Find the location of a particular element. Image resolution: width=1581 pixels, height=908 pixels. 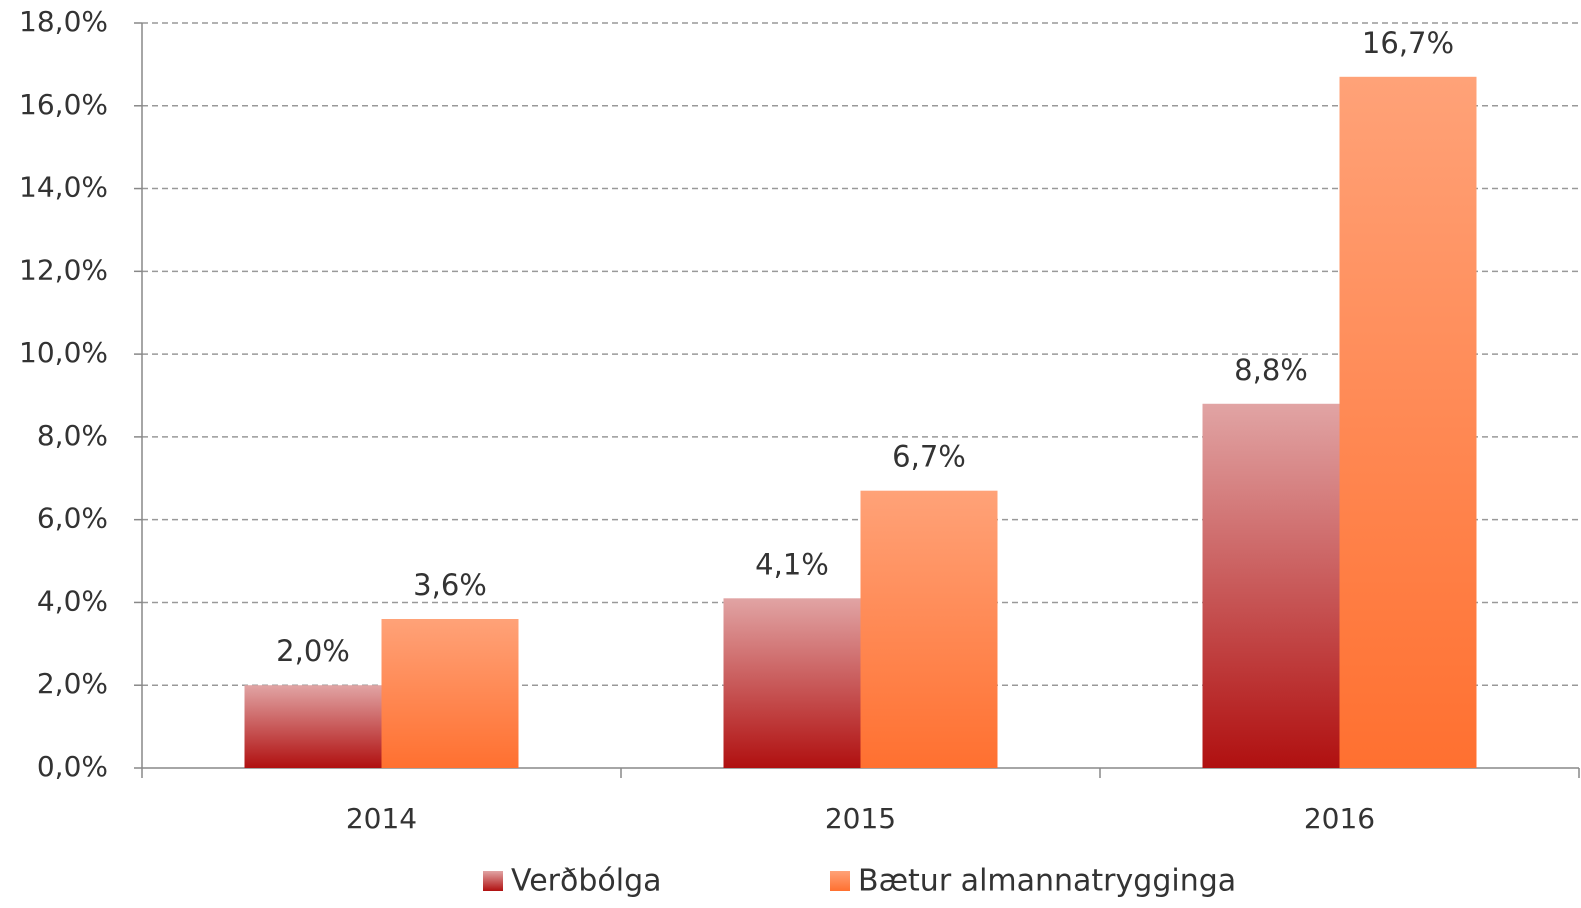

data-label: 8,8% is located at coordinates (1271, 370).